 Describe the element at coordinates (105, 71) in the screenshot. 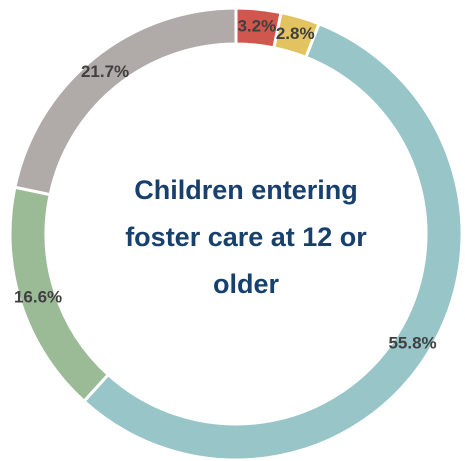

I see `data-label: 21.7%` at that location.